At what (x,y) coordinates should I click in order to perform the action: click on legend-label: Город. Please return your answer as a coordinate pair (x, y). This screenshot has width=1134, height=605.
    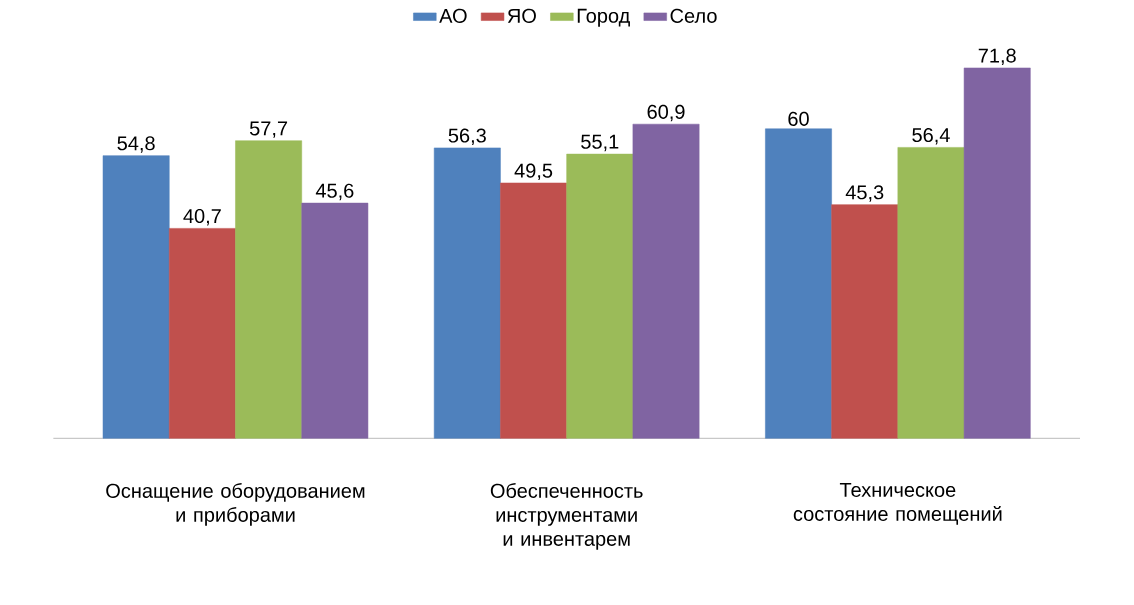
    Looking at the image, I should click on (603, 17).